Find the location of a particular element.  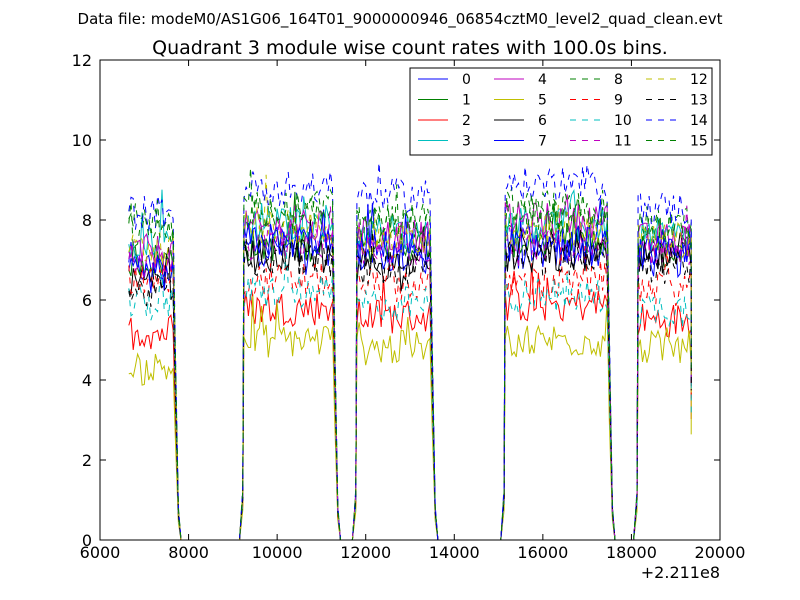

x-tick-label: 14000 is located at coordinates (454, 552).